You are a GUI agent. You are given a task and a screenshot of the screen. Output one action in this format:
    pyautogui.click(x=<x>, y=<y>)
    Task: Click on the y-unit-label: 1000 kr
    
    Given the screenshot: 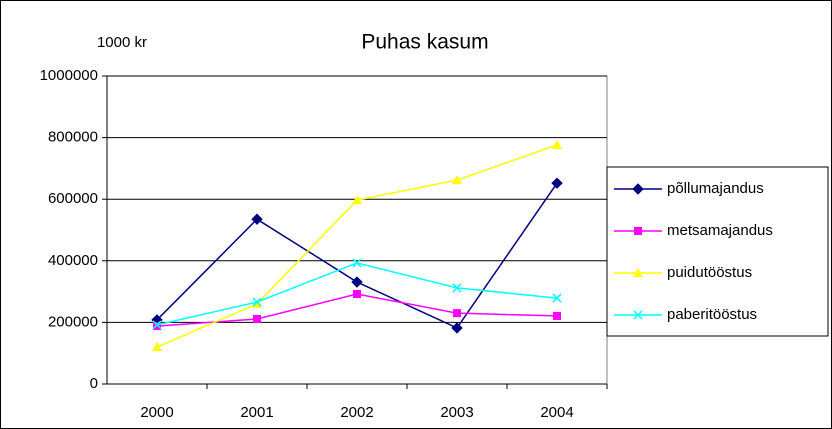 What is the action you would take?
    pyautogui.click(x=122, y=42)
    